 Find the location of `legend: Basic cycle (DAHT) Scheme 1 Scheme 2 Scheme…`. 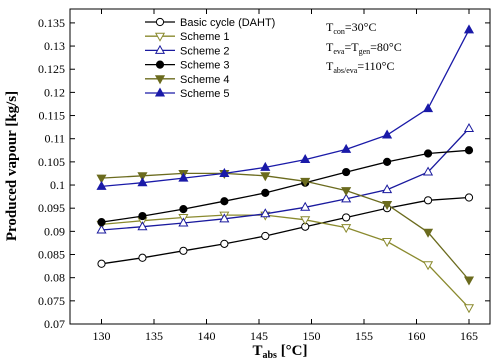

legend: Basic cycle (DAHT) Scheme 1 Scheme 2 Scheme… is located at coordinates (210, 58).